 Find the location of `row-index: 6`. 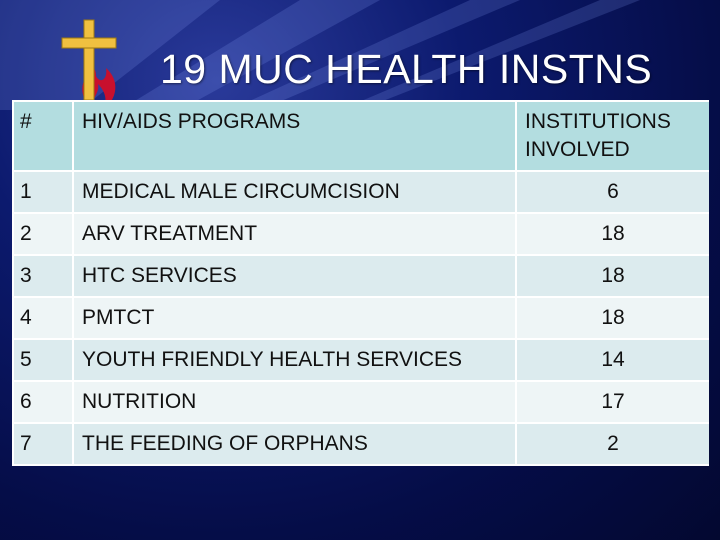

row-index: 6 is located at coordinates (43, 402).